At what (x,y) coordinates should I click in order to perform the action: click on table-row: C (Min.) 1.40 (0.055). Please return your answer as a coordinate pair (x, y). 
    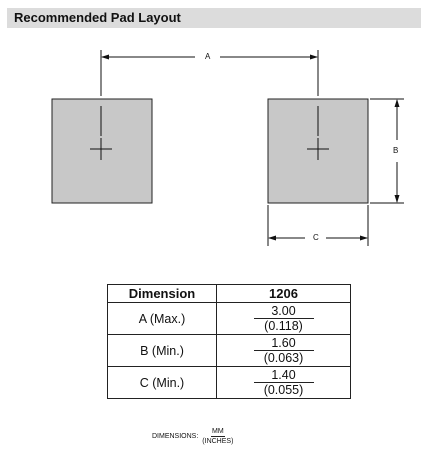
    Looking at the image, I should click on (229, 382).